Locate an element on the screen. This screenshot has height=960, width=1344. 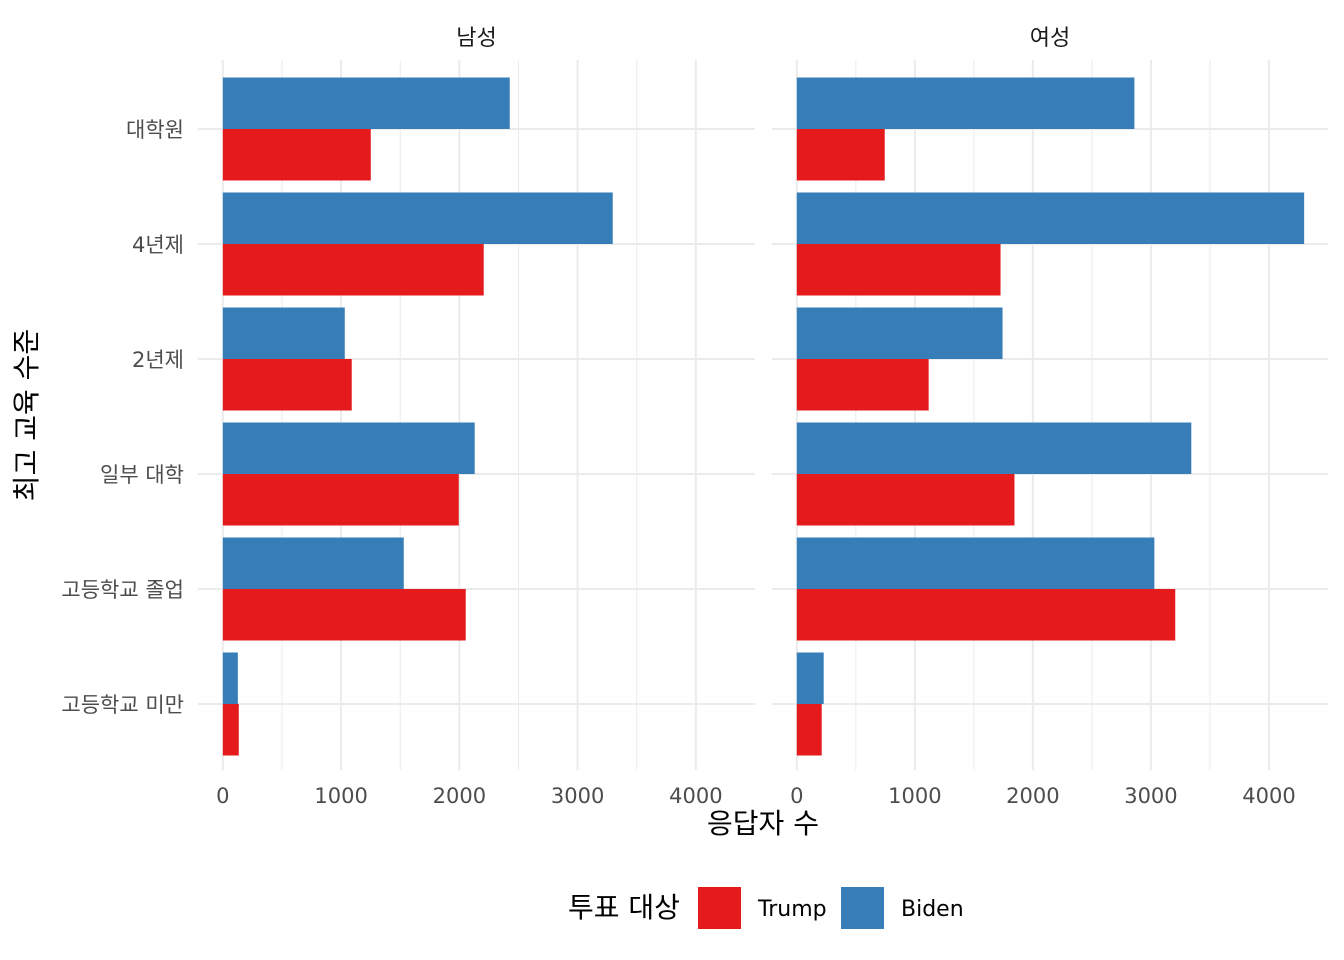
legend-title: 투표 대상 is located at coordinates (624, 907).